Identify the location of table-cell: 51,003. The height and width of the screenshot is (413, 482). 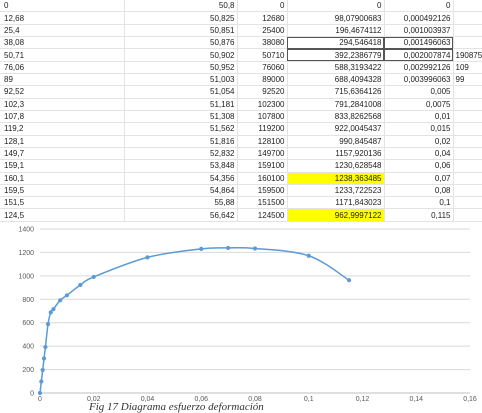
(181, 80).